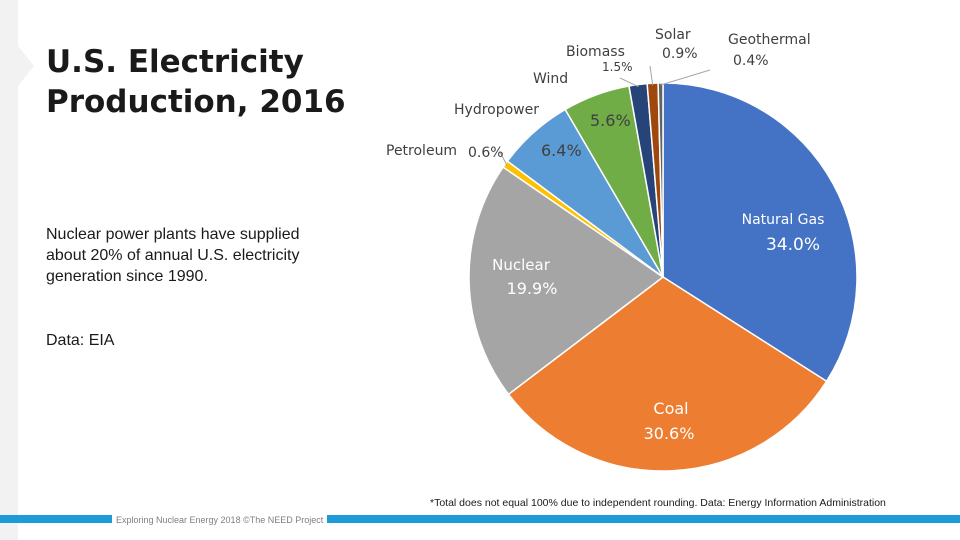 Image resolution: width=960 pixels, height=540 pixels. What do you see at coordinates (669, 433) in the screenshot?
I see `slice-value-label-coal: 30.6%` at bounding box center [669, 433].